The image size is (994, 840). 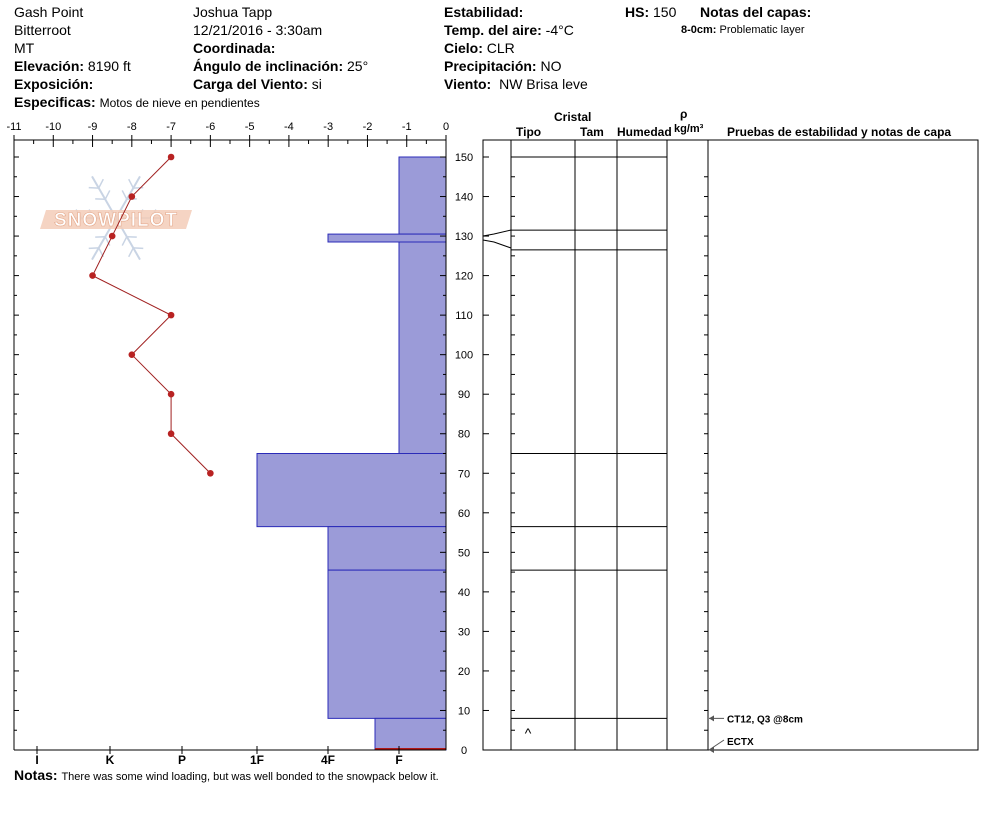 I want to click on hardness-axis: I K P 1F 4F F, so click(x=219, y=756).